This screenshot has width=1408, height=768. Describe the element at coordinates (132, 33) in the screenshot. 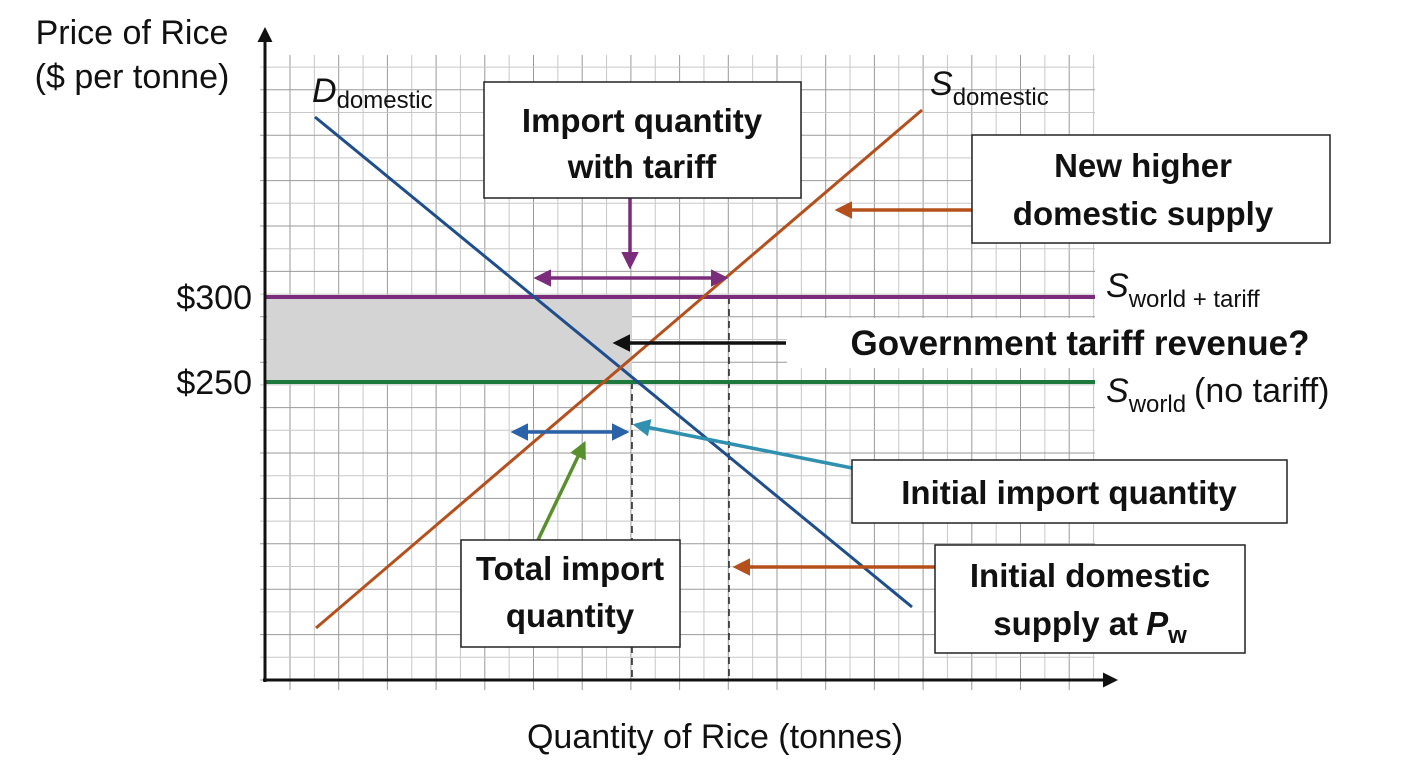

I see `y-axis-label: Price of Rice` at that location.